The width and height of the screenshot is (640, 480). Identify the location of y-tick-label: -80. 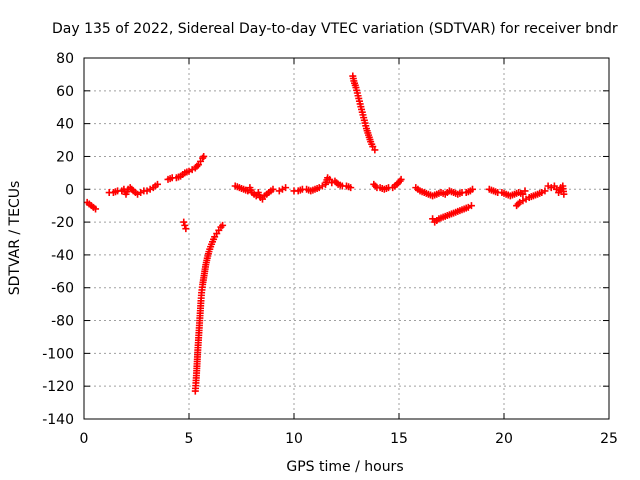
(62, 322).